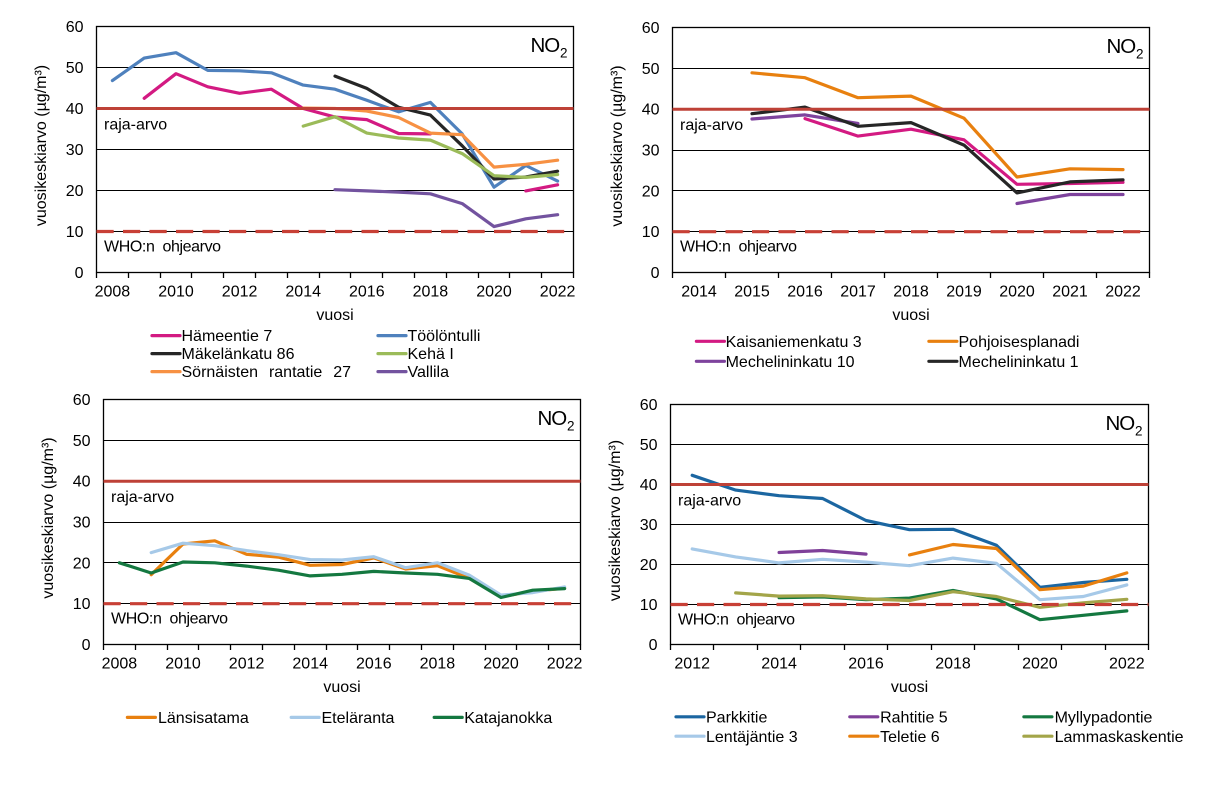  Describe the element at coordinates (736, 717) in the screenshot. I see `svg-text: Parkkitie` at that location.